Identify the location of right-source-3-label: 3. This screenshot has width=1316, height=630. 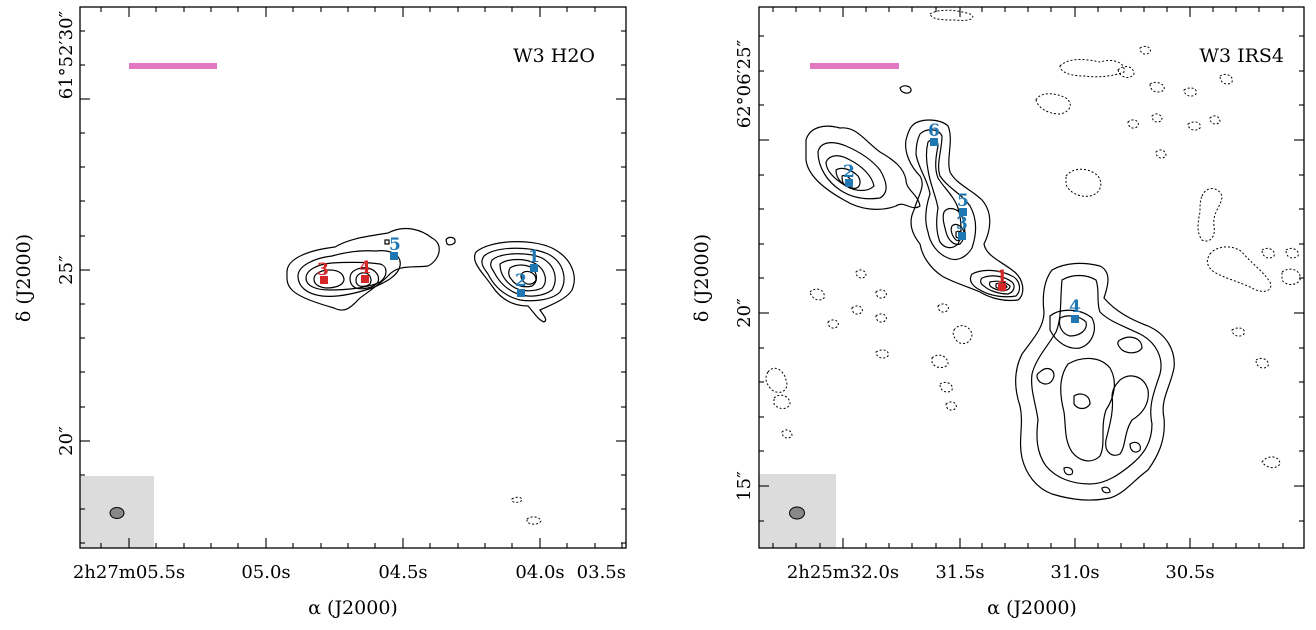
(962, 224).